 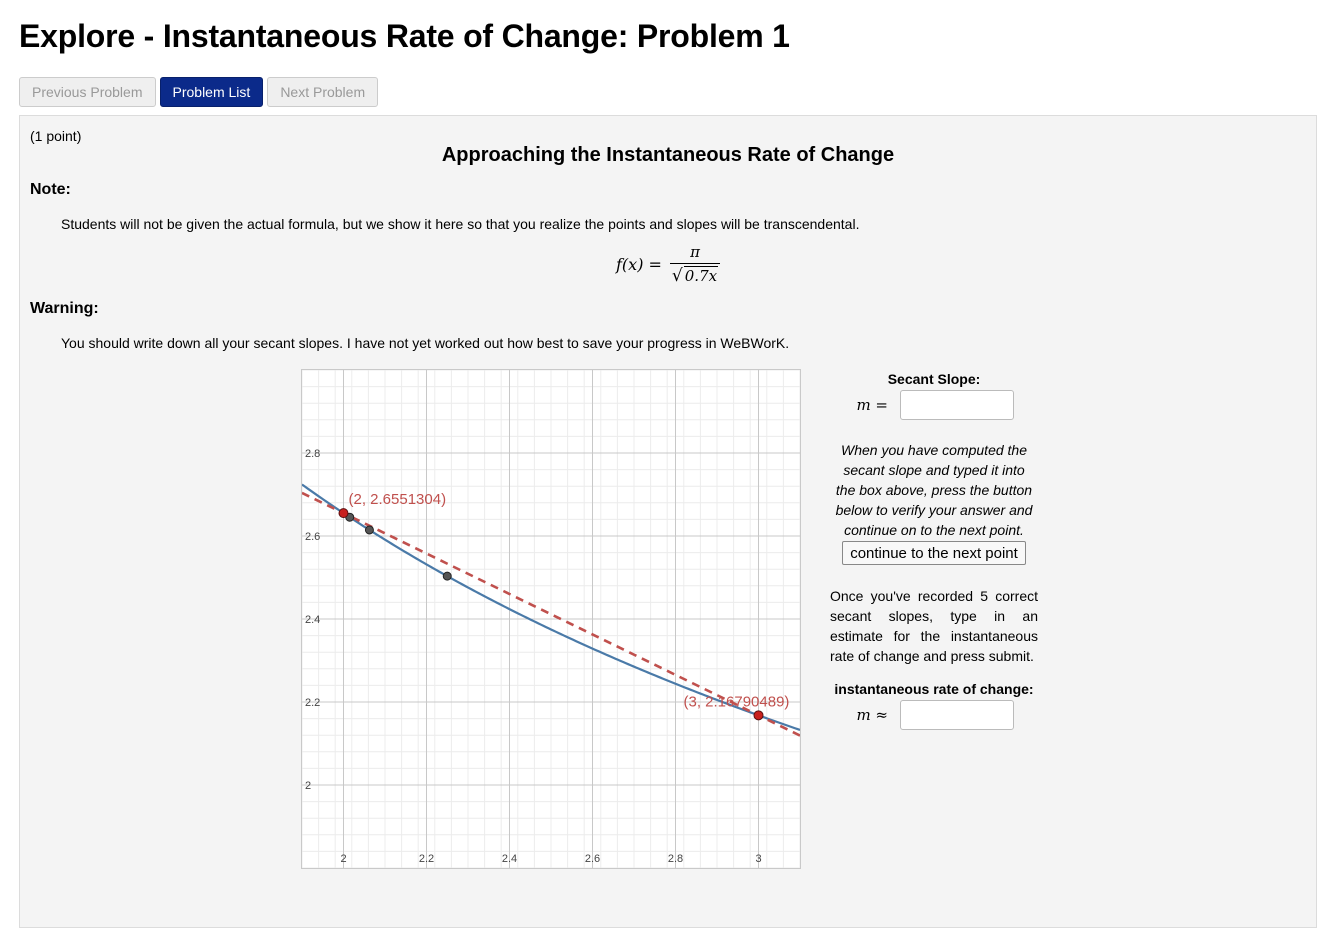 I want to click on formula-fraction: π √ 0.7x, so click(x=695, y=264).